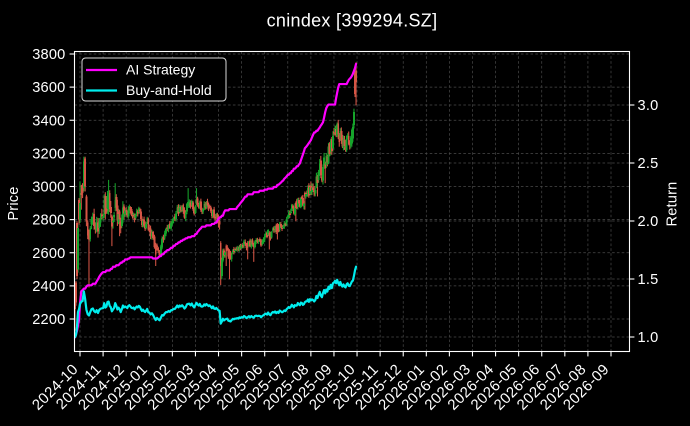  What do you see at coordinates (48, 121) in the screenshot?
I see `svg-text: 3400` at bounding box center [48, 121].